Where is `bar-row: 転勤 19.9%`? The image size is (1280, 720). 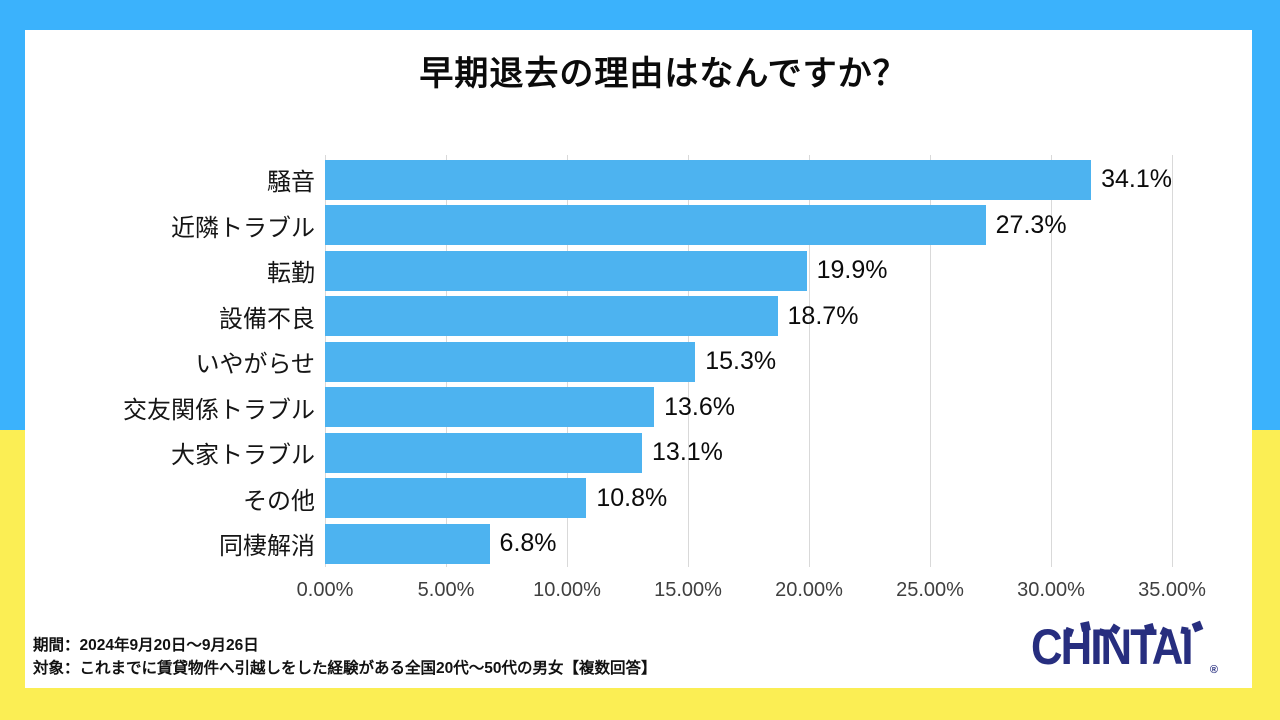
bar-row: 転勤 19.9% is located at coordinates (638, 271).